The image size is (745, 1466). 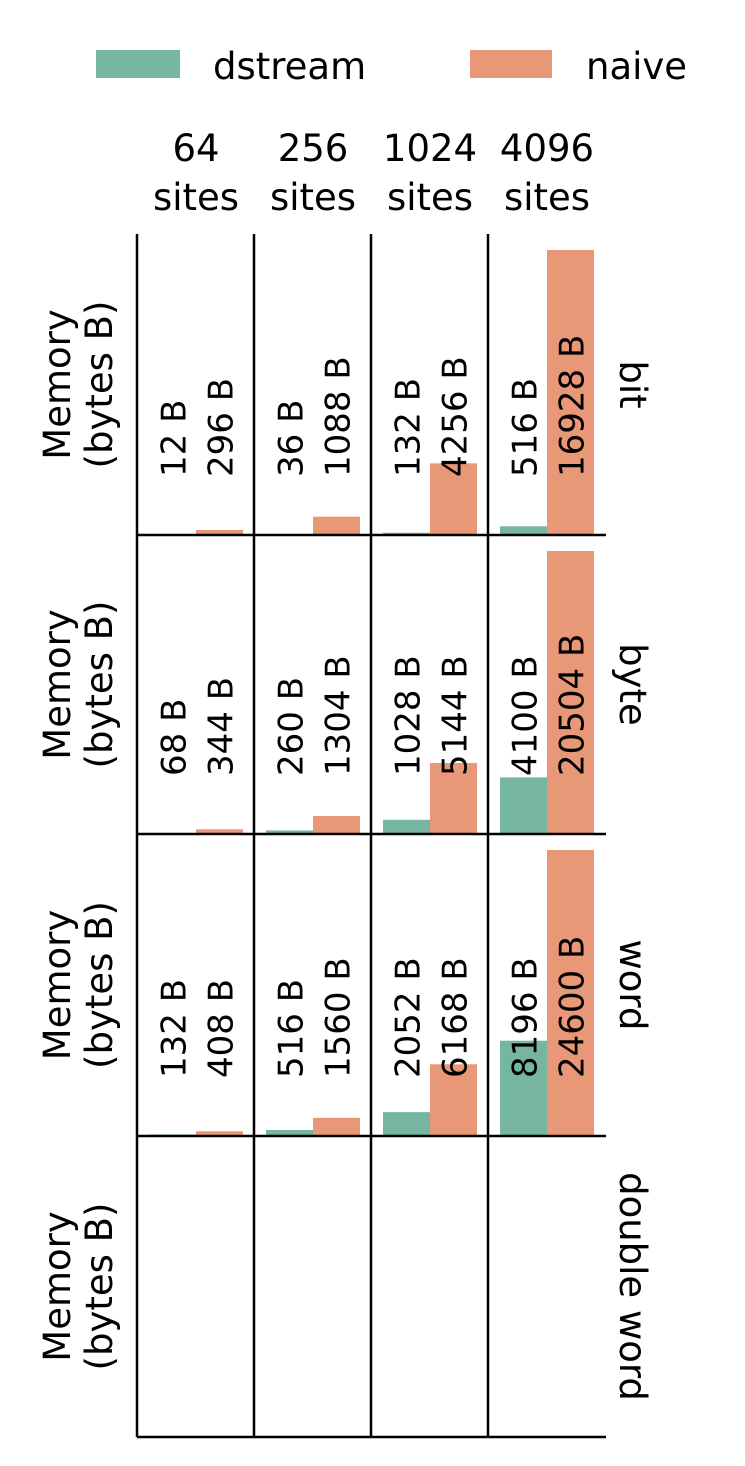 I want to click on column-headers: 64 sites 256 sites 1024 sites 4096 sites, so click(x=373, y=173).